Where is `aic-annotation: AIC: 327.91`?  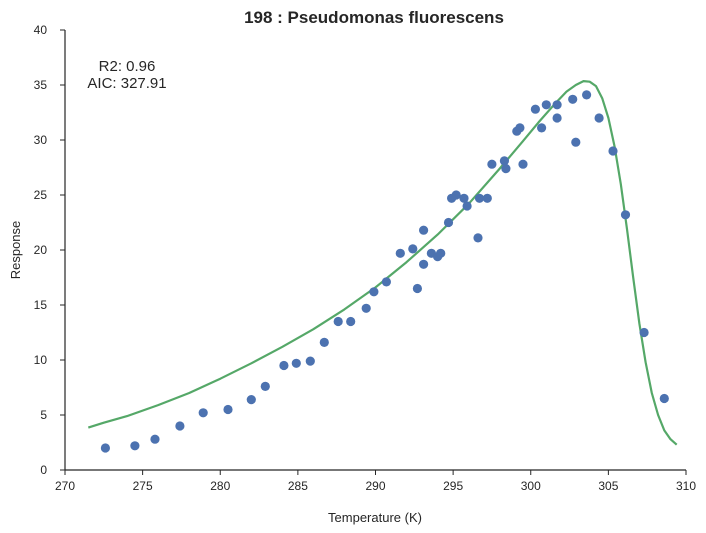 aic-annotation: AIC: 327.91 is located at coordinates (126, 83).